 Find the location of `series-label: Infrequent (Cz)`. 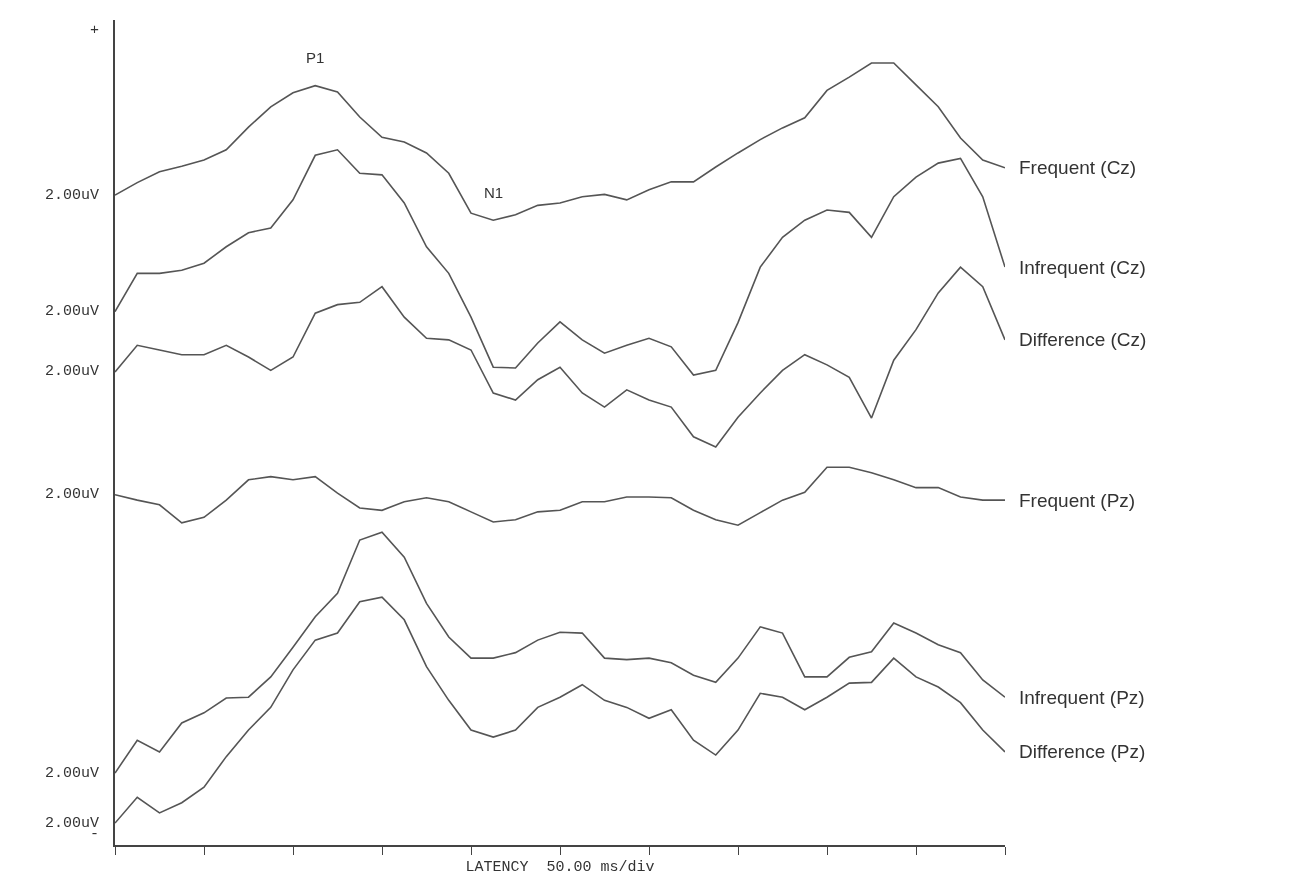

series-label: Infrequent (Cz) is located at coordinates (1082, 267).